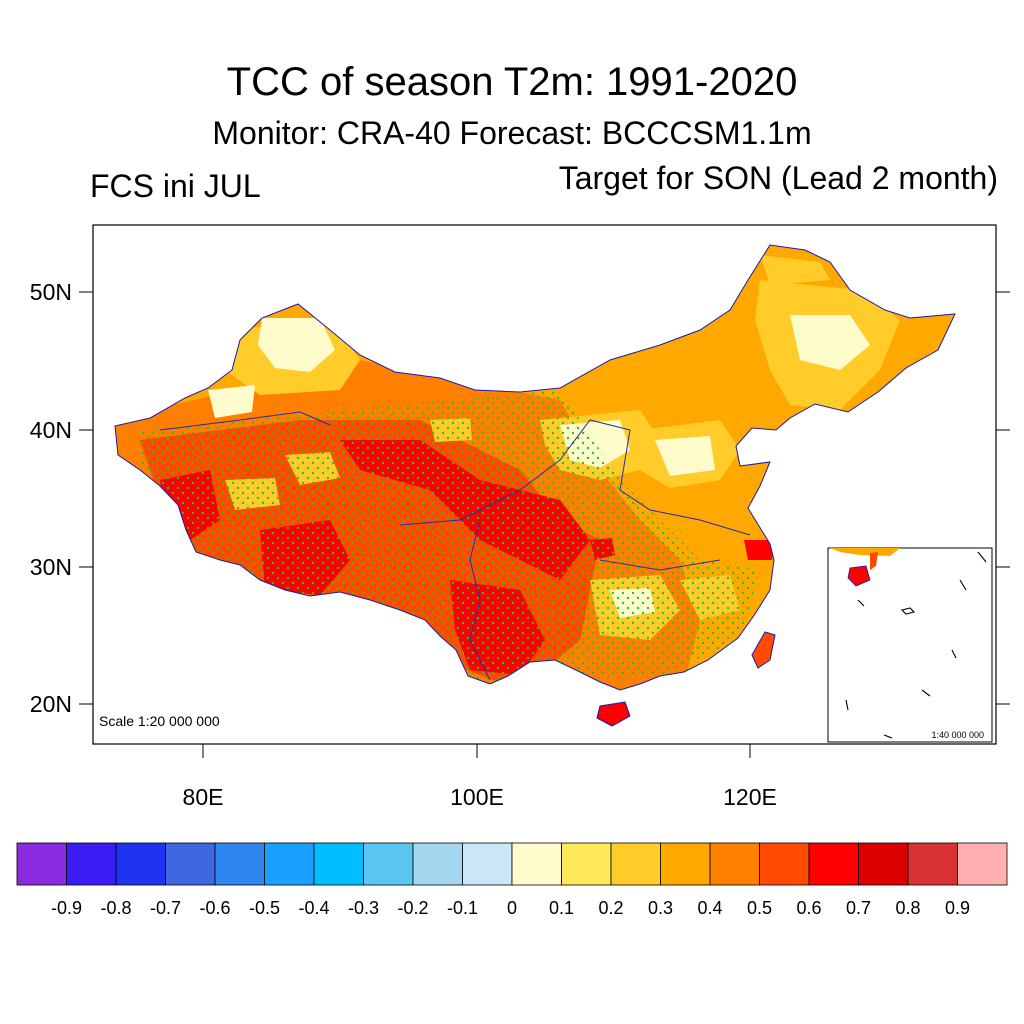 The width and height of the screenshot is (1024, 1024). Describe the element at coordinates (907, 908) in the screenshot. I see `colorbar-label: 0.8` at that location.